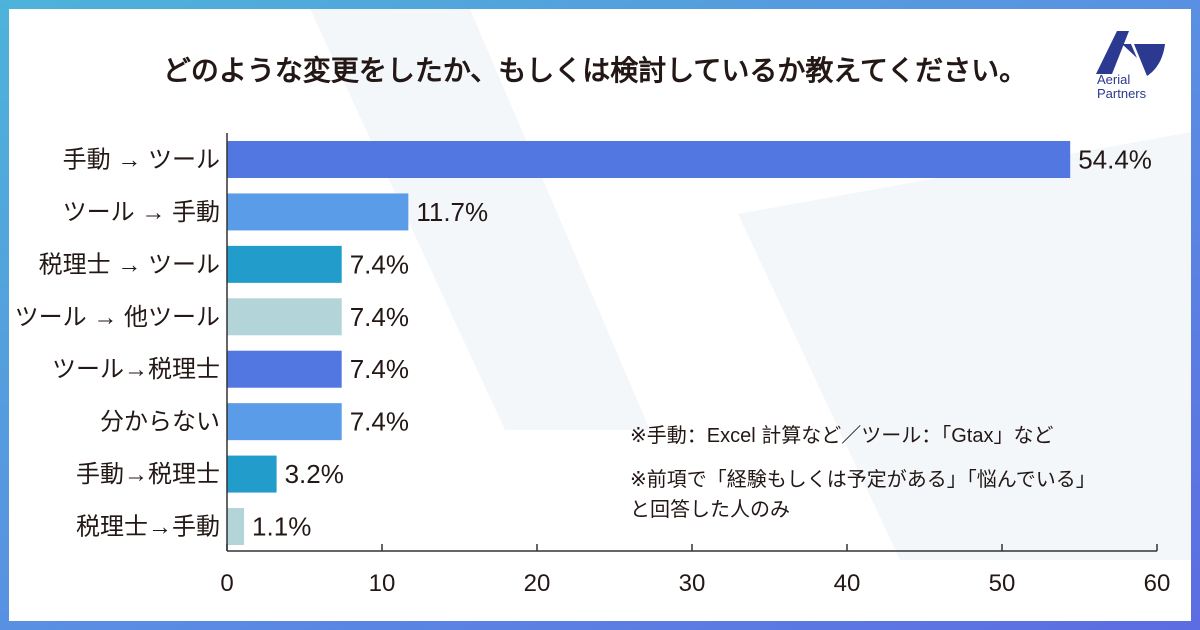 This screenshot has width=1200, height=630. Describe the element at coordinates (841, 435) in the screenshot. I see `note-line-1: ※手動：Excel 計算など／ツール：「Gtax」など` at that location.